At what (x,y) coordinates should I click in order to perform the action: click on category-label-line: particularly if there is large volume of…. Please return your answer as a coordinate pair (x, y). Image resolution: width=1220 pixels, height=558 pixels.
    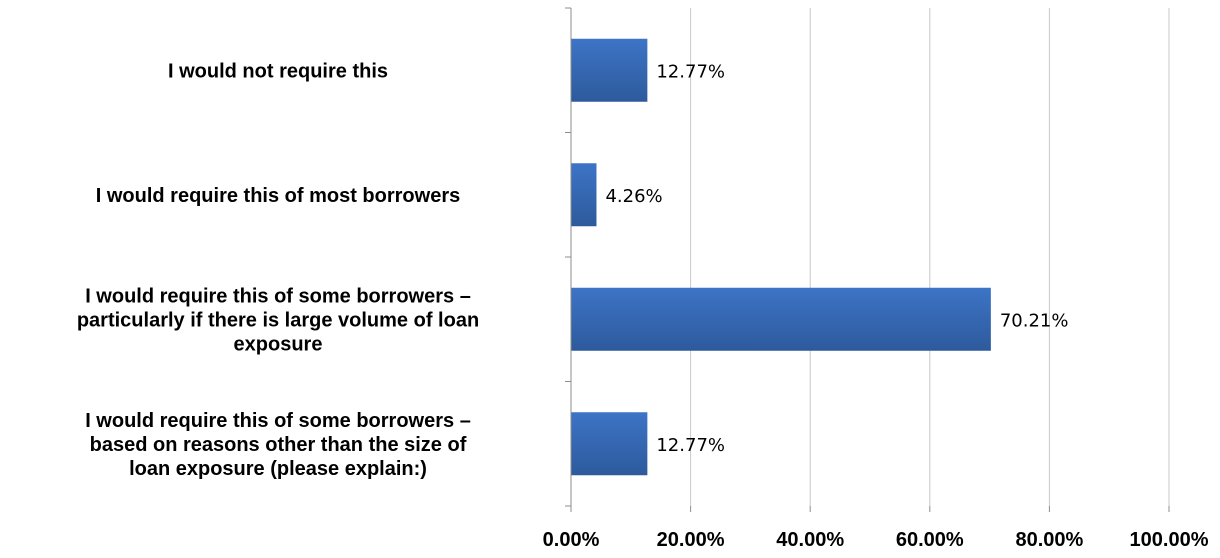
    Looking at the image, I should click on (278, 320).